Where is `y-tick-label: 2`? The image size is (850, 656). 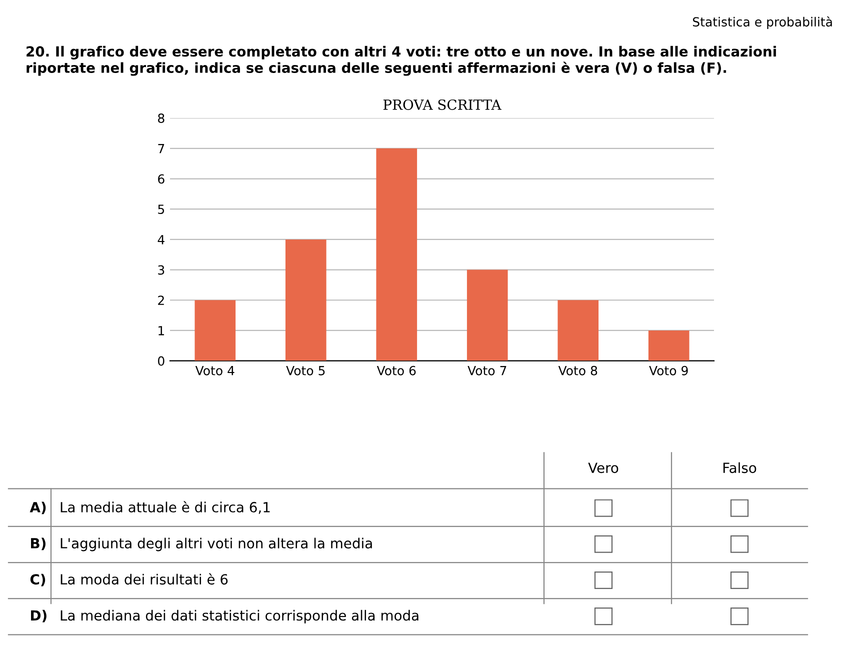
y-tick-label: 2 is located at coordinates (161, 300).